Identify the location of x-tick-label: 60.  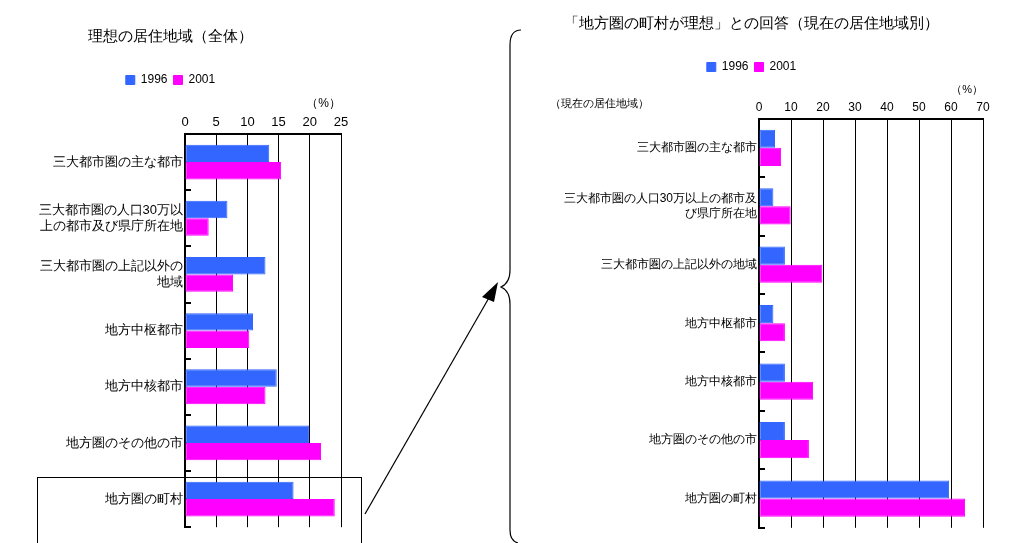
(951, 106).